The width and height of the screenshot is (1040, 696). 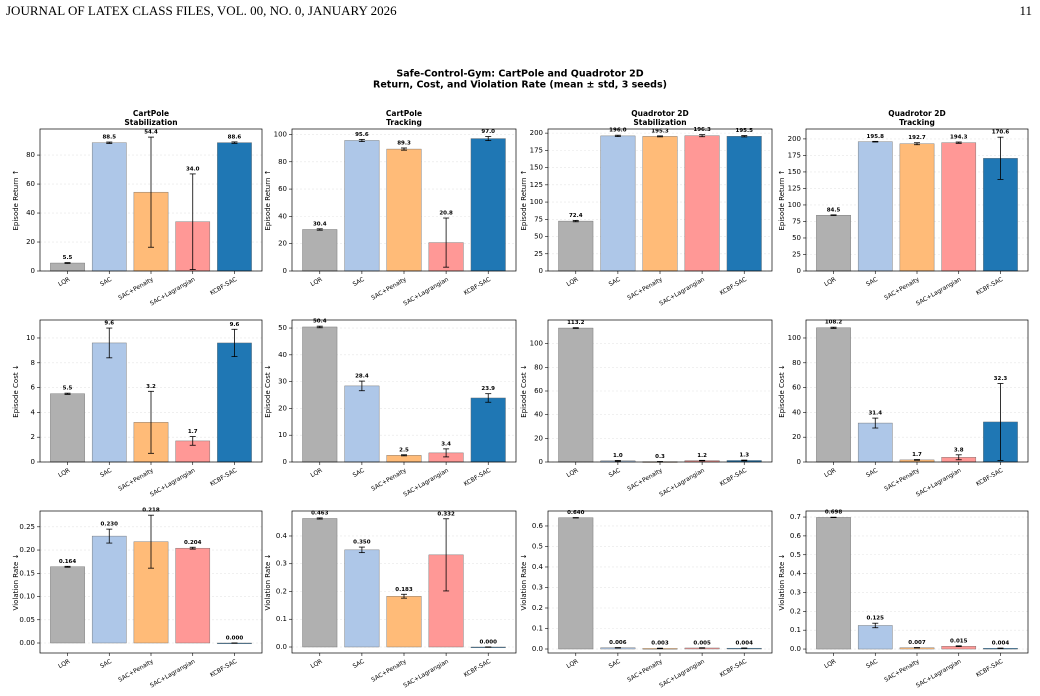 I want to click on value-label: 28.4, so click(x=362, y=377).